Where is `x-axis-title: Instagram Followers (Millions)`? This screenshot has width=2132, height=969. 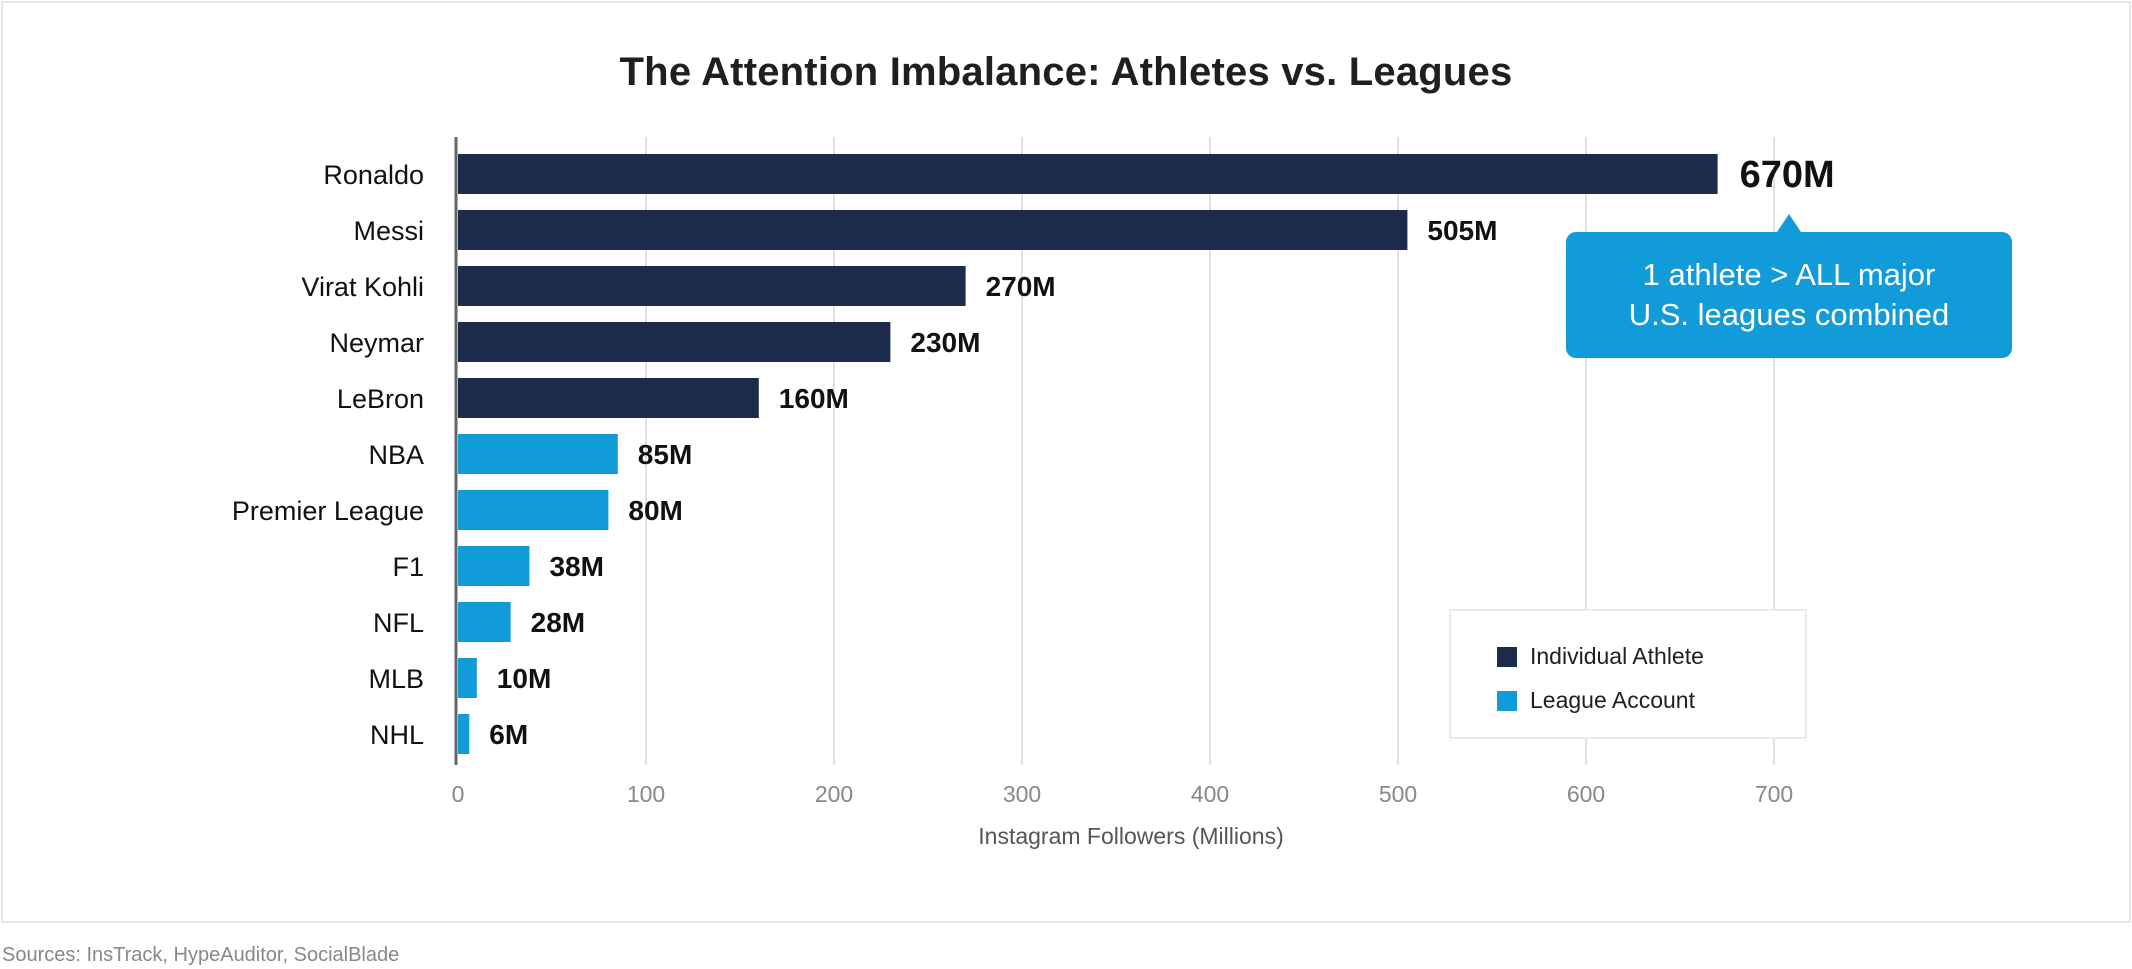
x-axis-title: Instagram Followers (Millions) is located at coordinates (1130, 836).